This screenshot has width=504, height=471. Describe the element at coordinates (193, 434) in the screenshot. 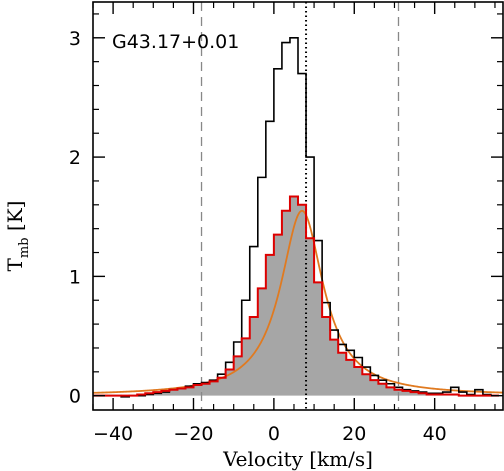

I see `x-tick-label: −20` at that location.